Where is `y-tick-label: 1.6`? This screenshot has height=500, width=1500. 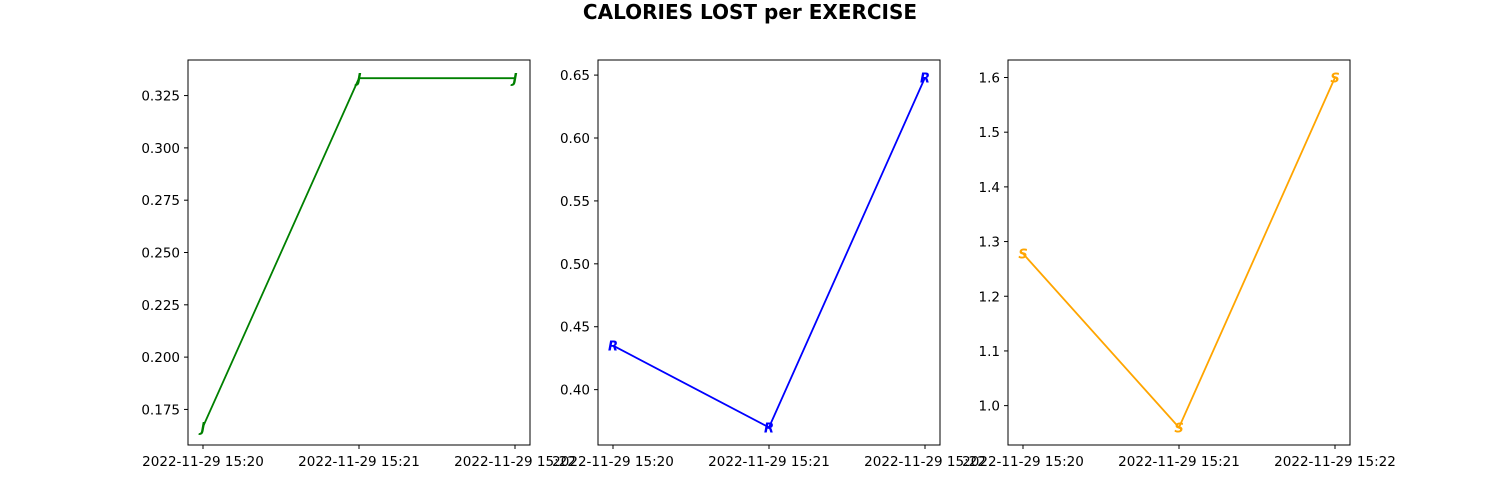 y-tick-label: 1.6 is located at coordinates (989, 79).